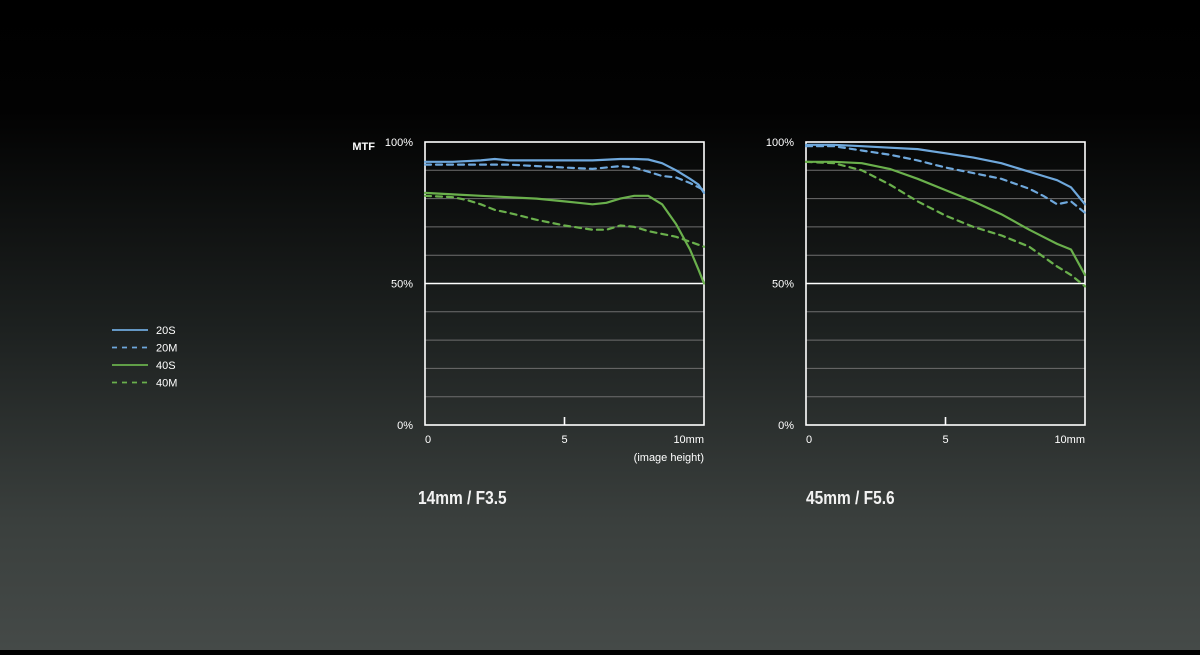 This screenshot has height=655, width=1200. What do you see at coordinates (850, 498) in the screenshot?
I see `chart-2-caption: 45mm / F5.6` at bounding box center [850, 498].